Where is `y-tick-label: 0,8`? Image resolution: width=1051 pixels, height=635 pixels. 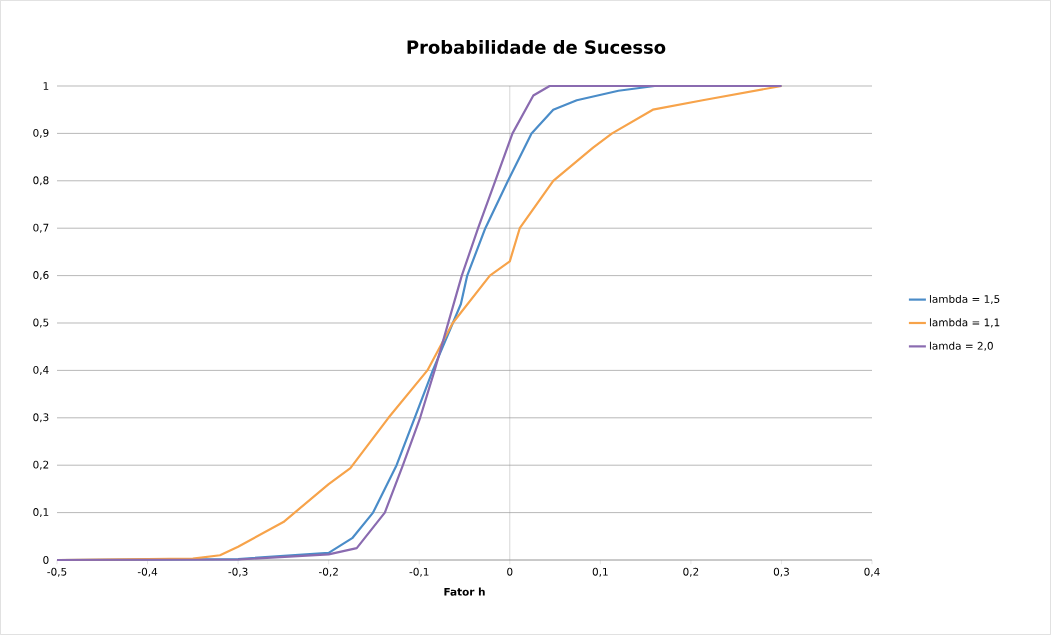
y-tick-label: 0,8 is located at coordinates (41, 181).